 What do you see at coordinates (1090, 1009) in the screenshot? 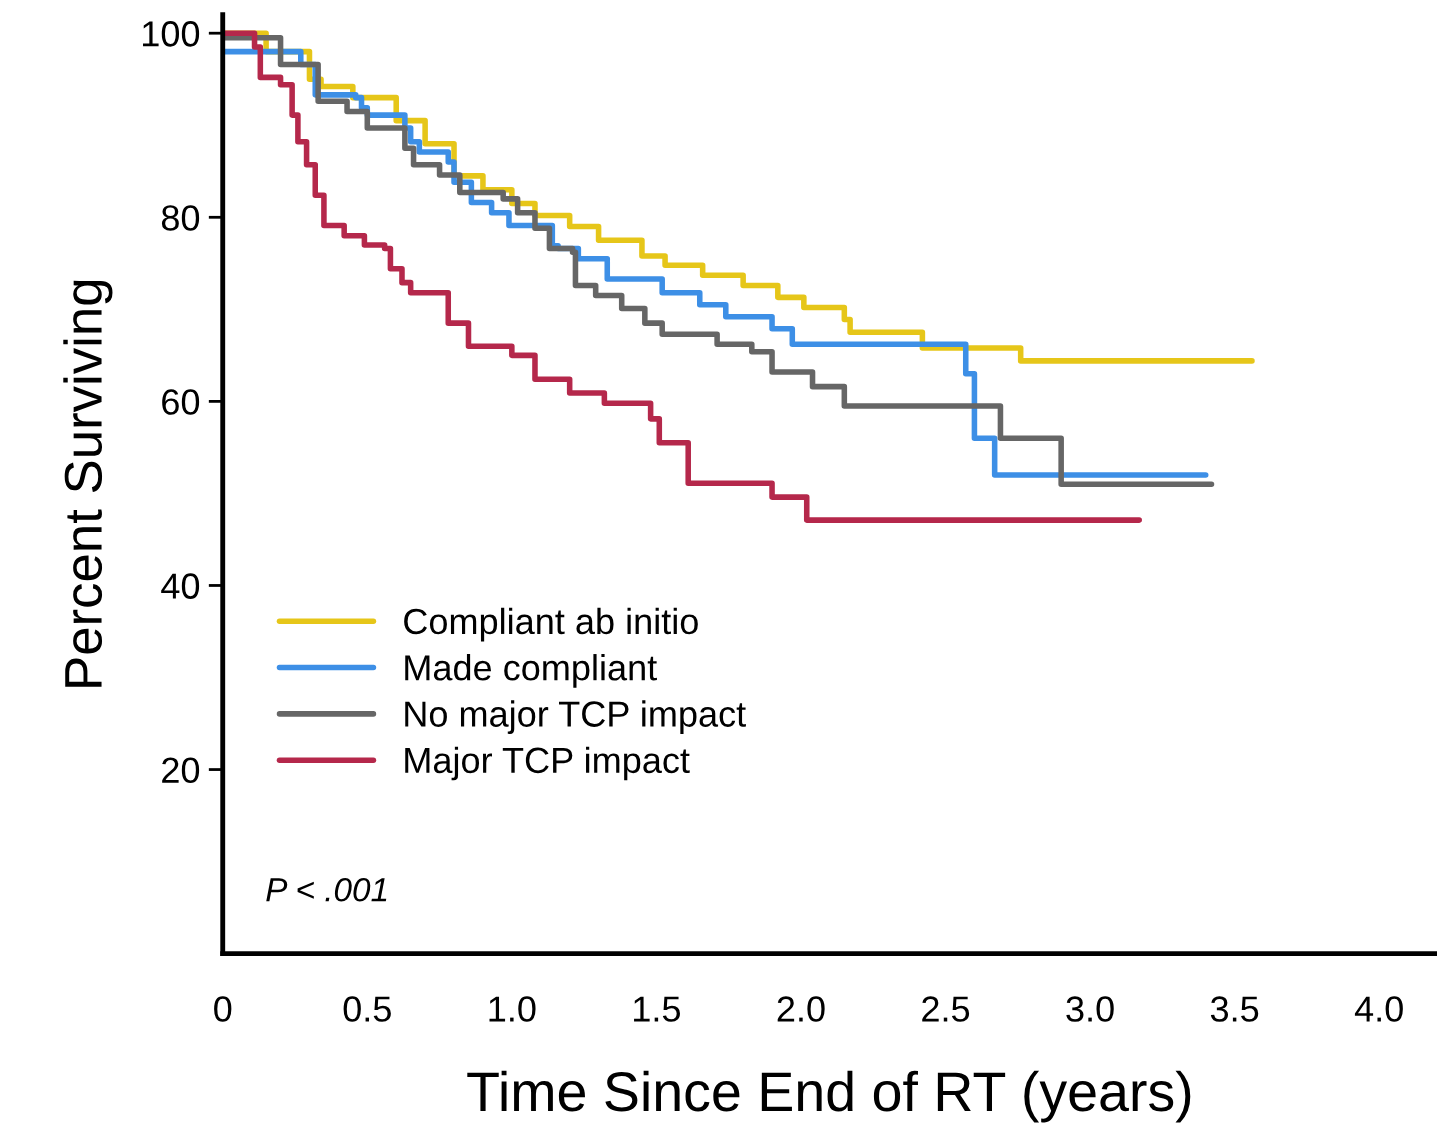
I see `x-tick-label: 3.0` at bounding box center [1090, 1009].